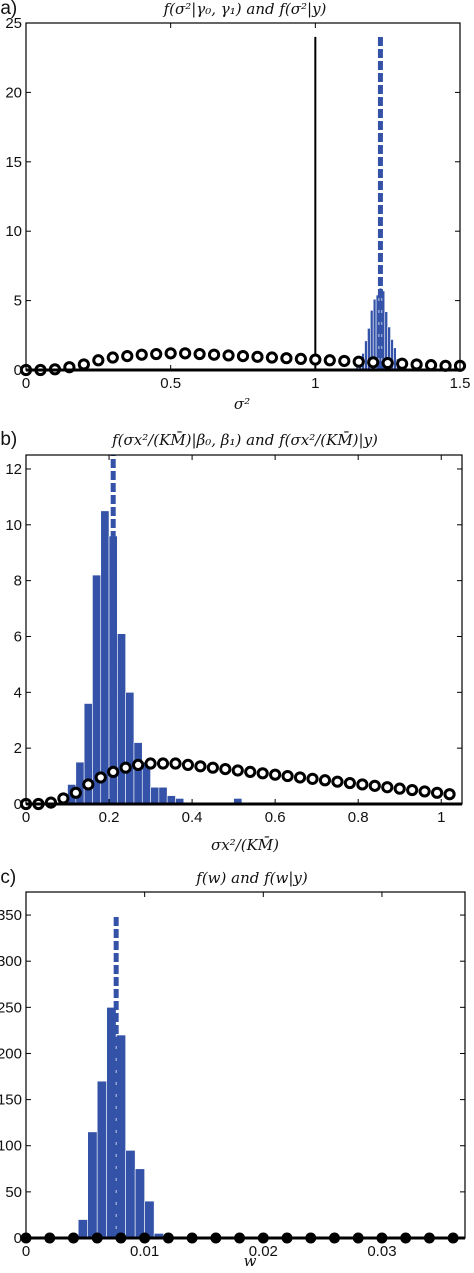 Image resolution: width=474 pixels, height=1273 pixels. I want to click on x-tick-label: 0.6, so click(275, 817).